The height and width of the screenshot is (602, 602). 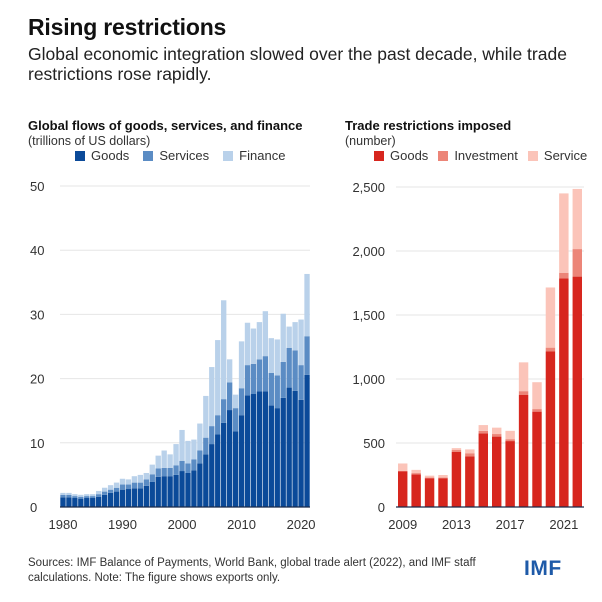 What do you see at coordinates (563, 524) in the screenshot?
I see `x-tick-label: 2021` at bounding box center [563, 524].